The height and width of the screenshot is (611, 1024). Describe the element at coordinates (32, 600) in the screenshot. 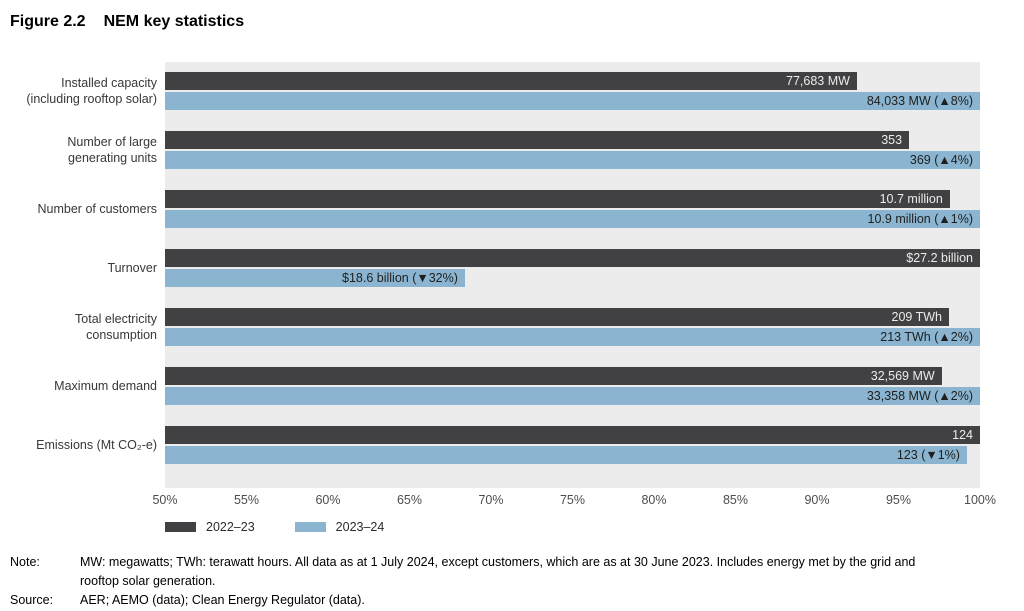

I see `source-label: Source:` at that location.